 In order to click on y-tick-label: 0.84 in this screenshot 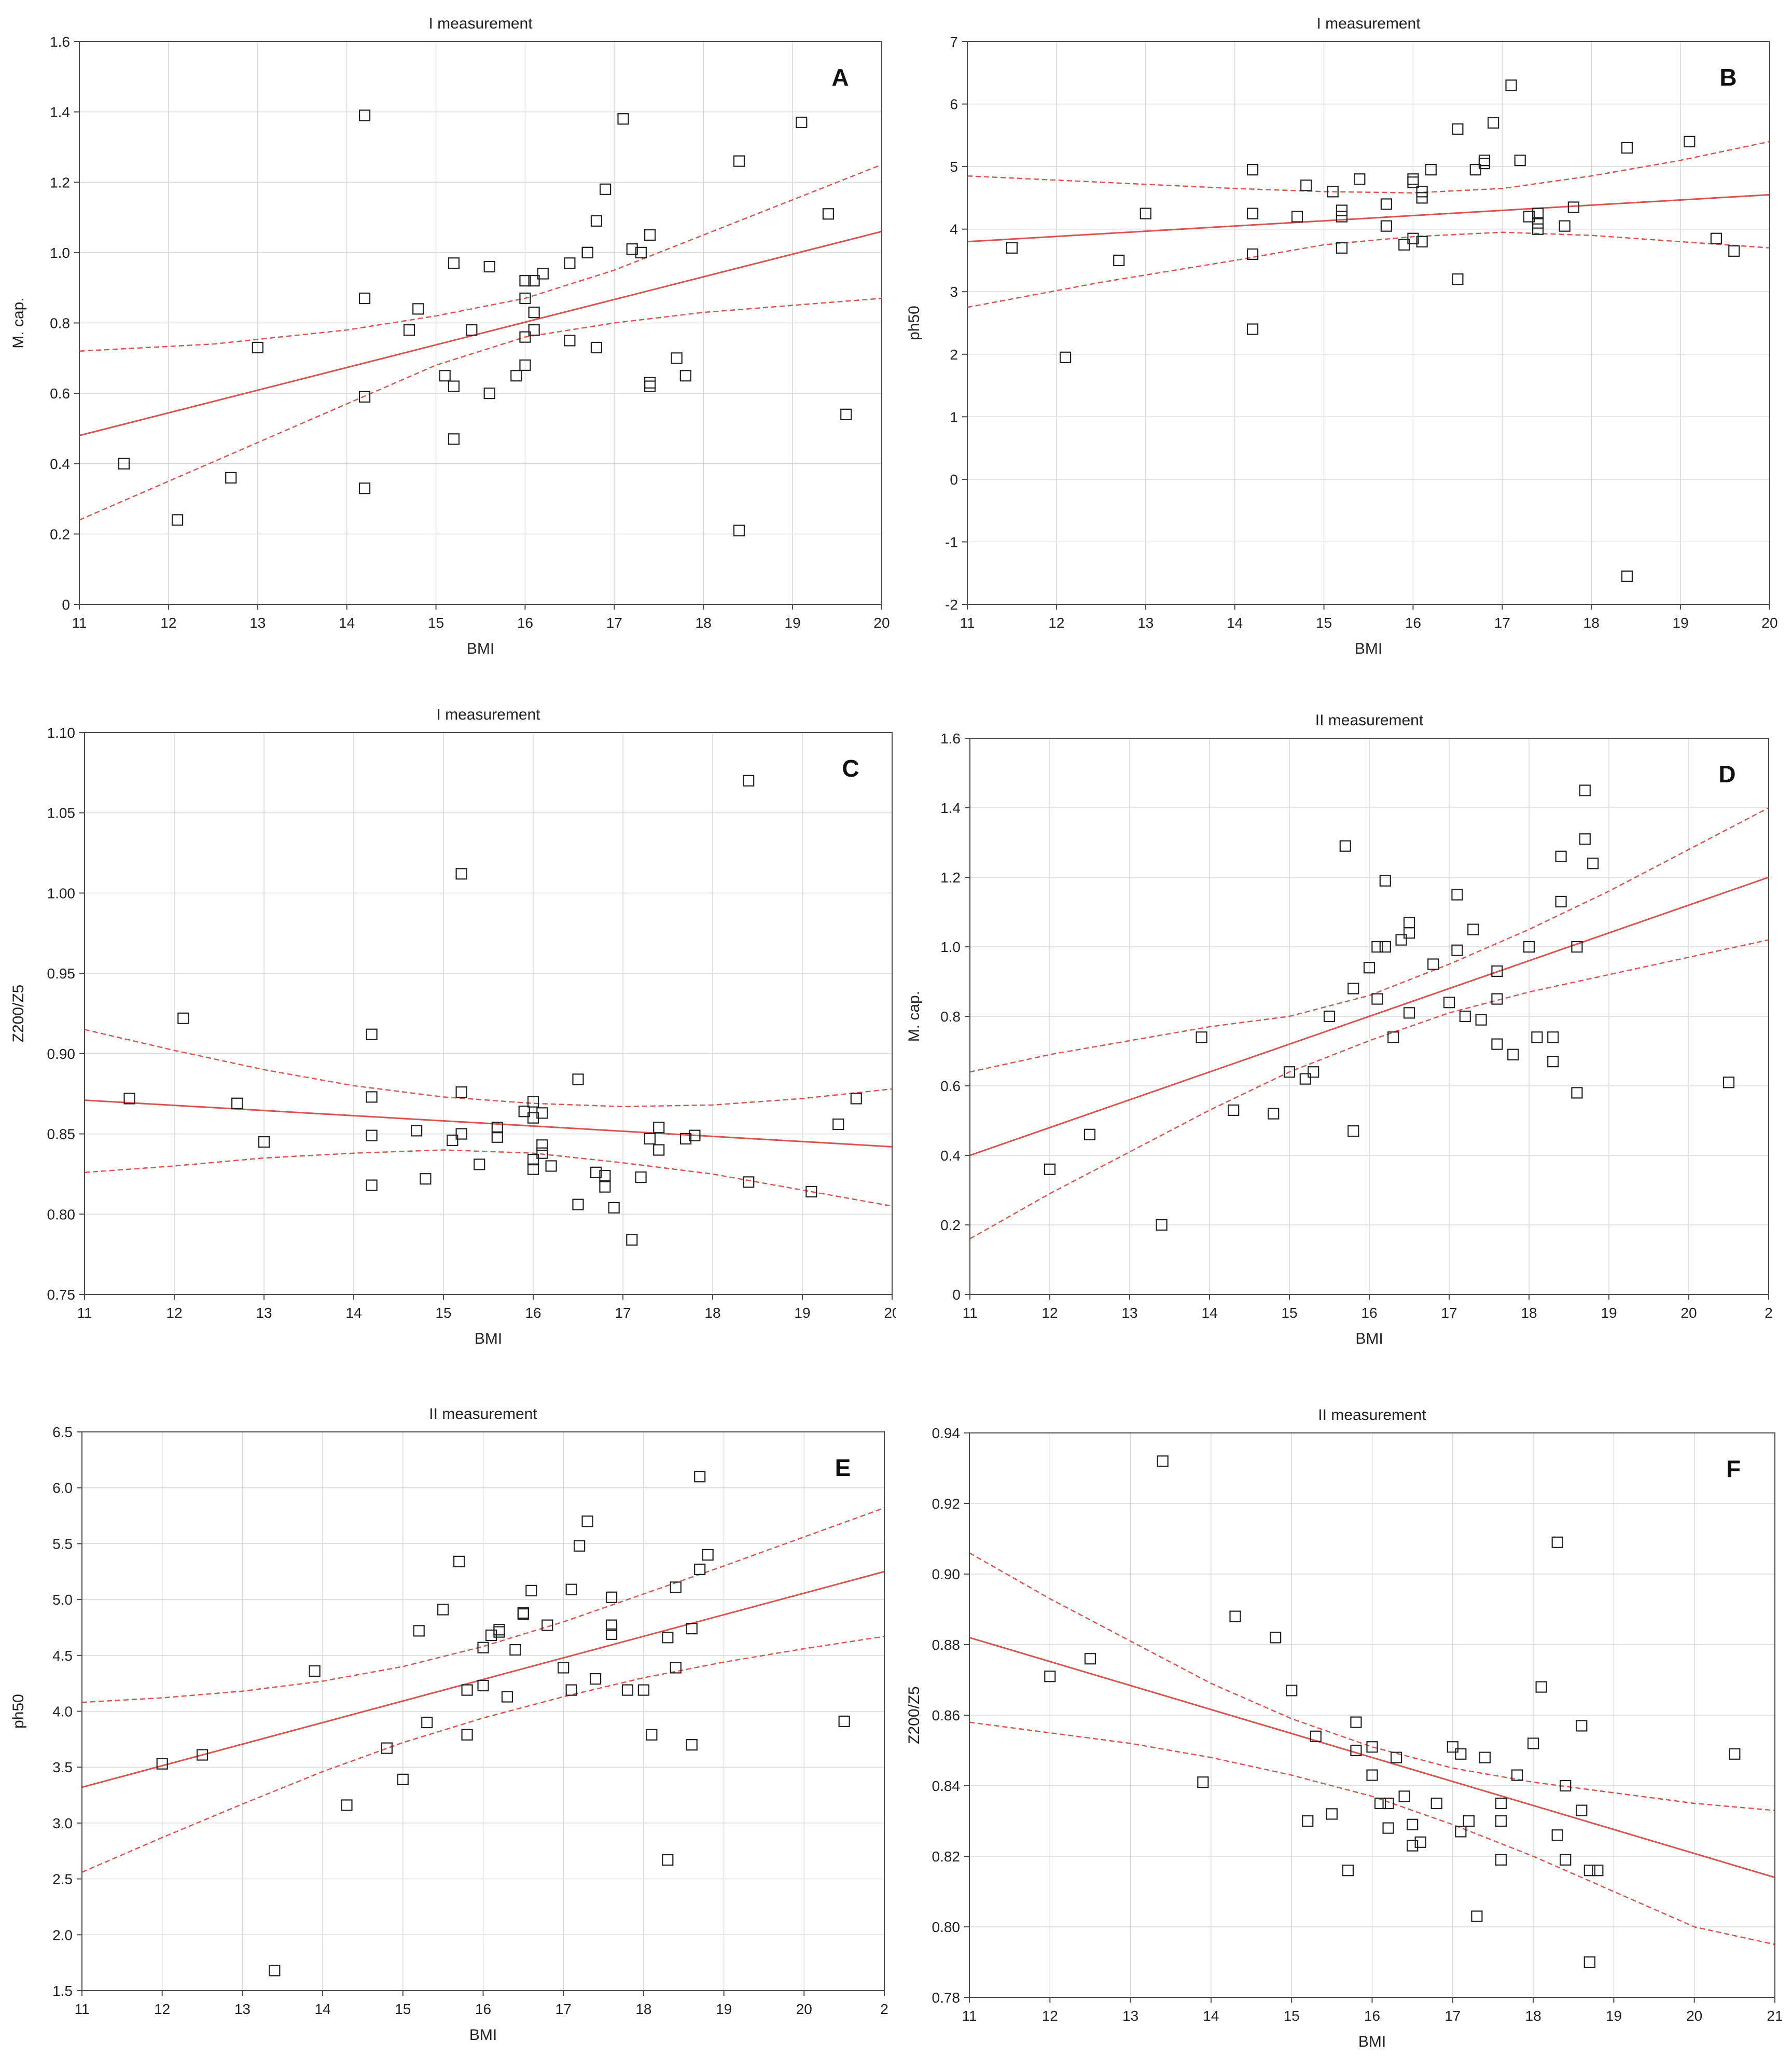, I will do `click(946, 1786)`.